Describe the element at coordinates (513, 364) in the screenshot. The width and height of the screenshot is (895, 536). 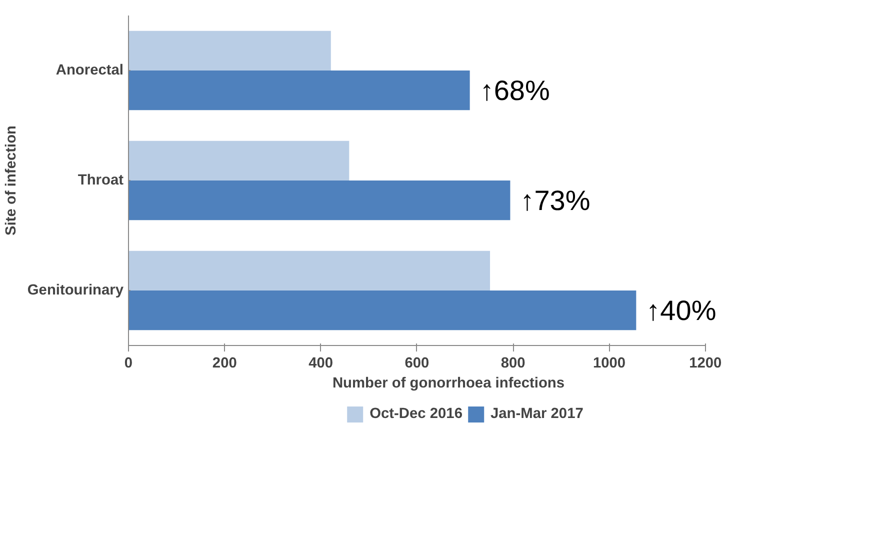
I see `x-tick-label: 800` at that location.